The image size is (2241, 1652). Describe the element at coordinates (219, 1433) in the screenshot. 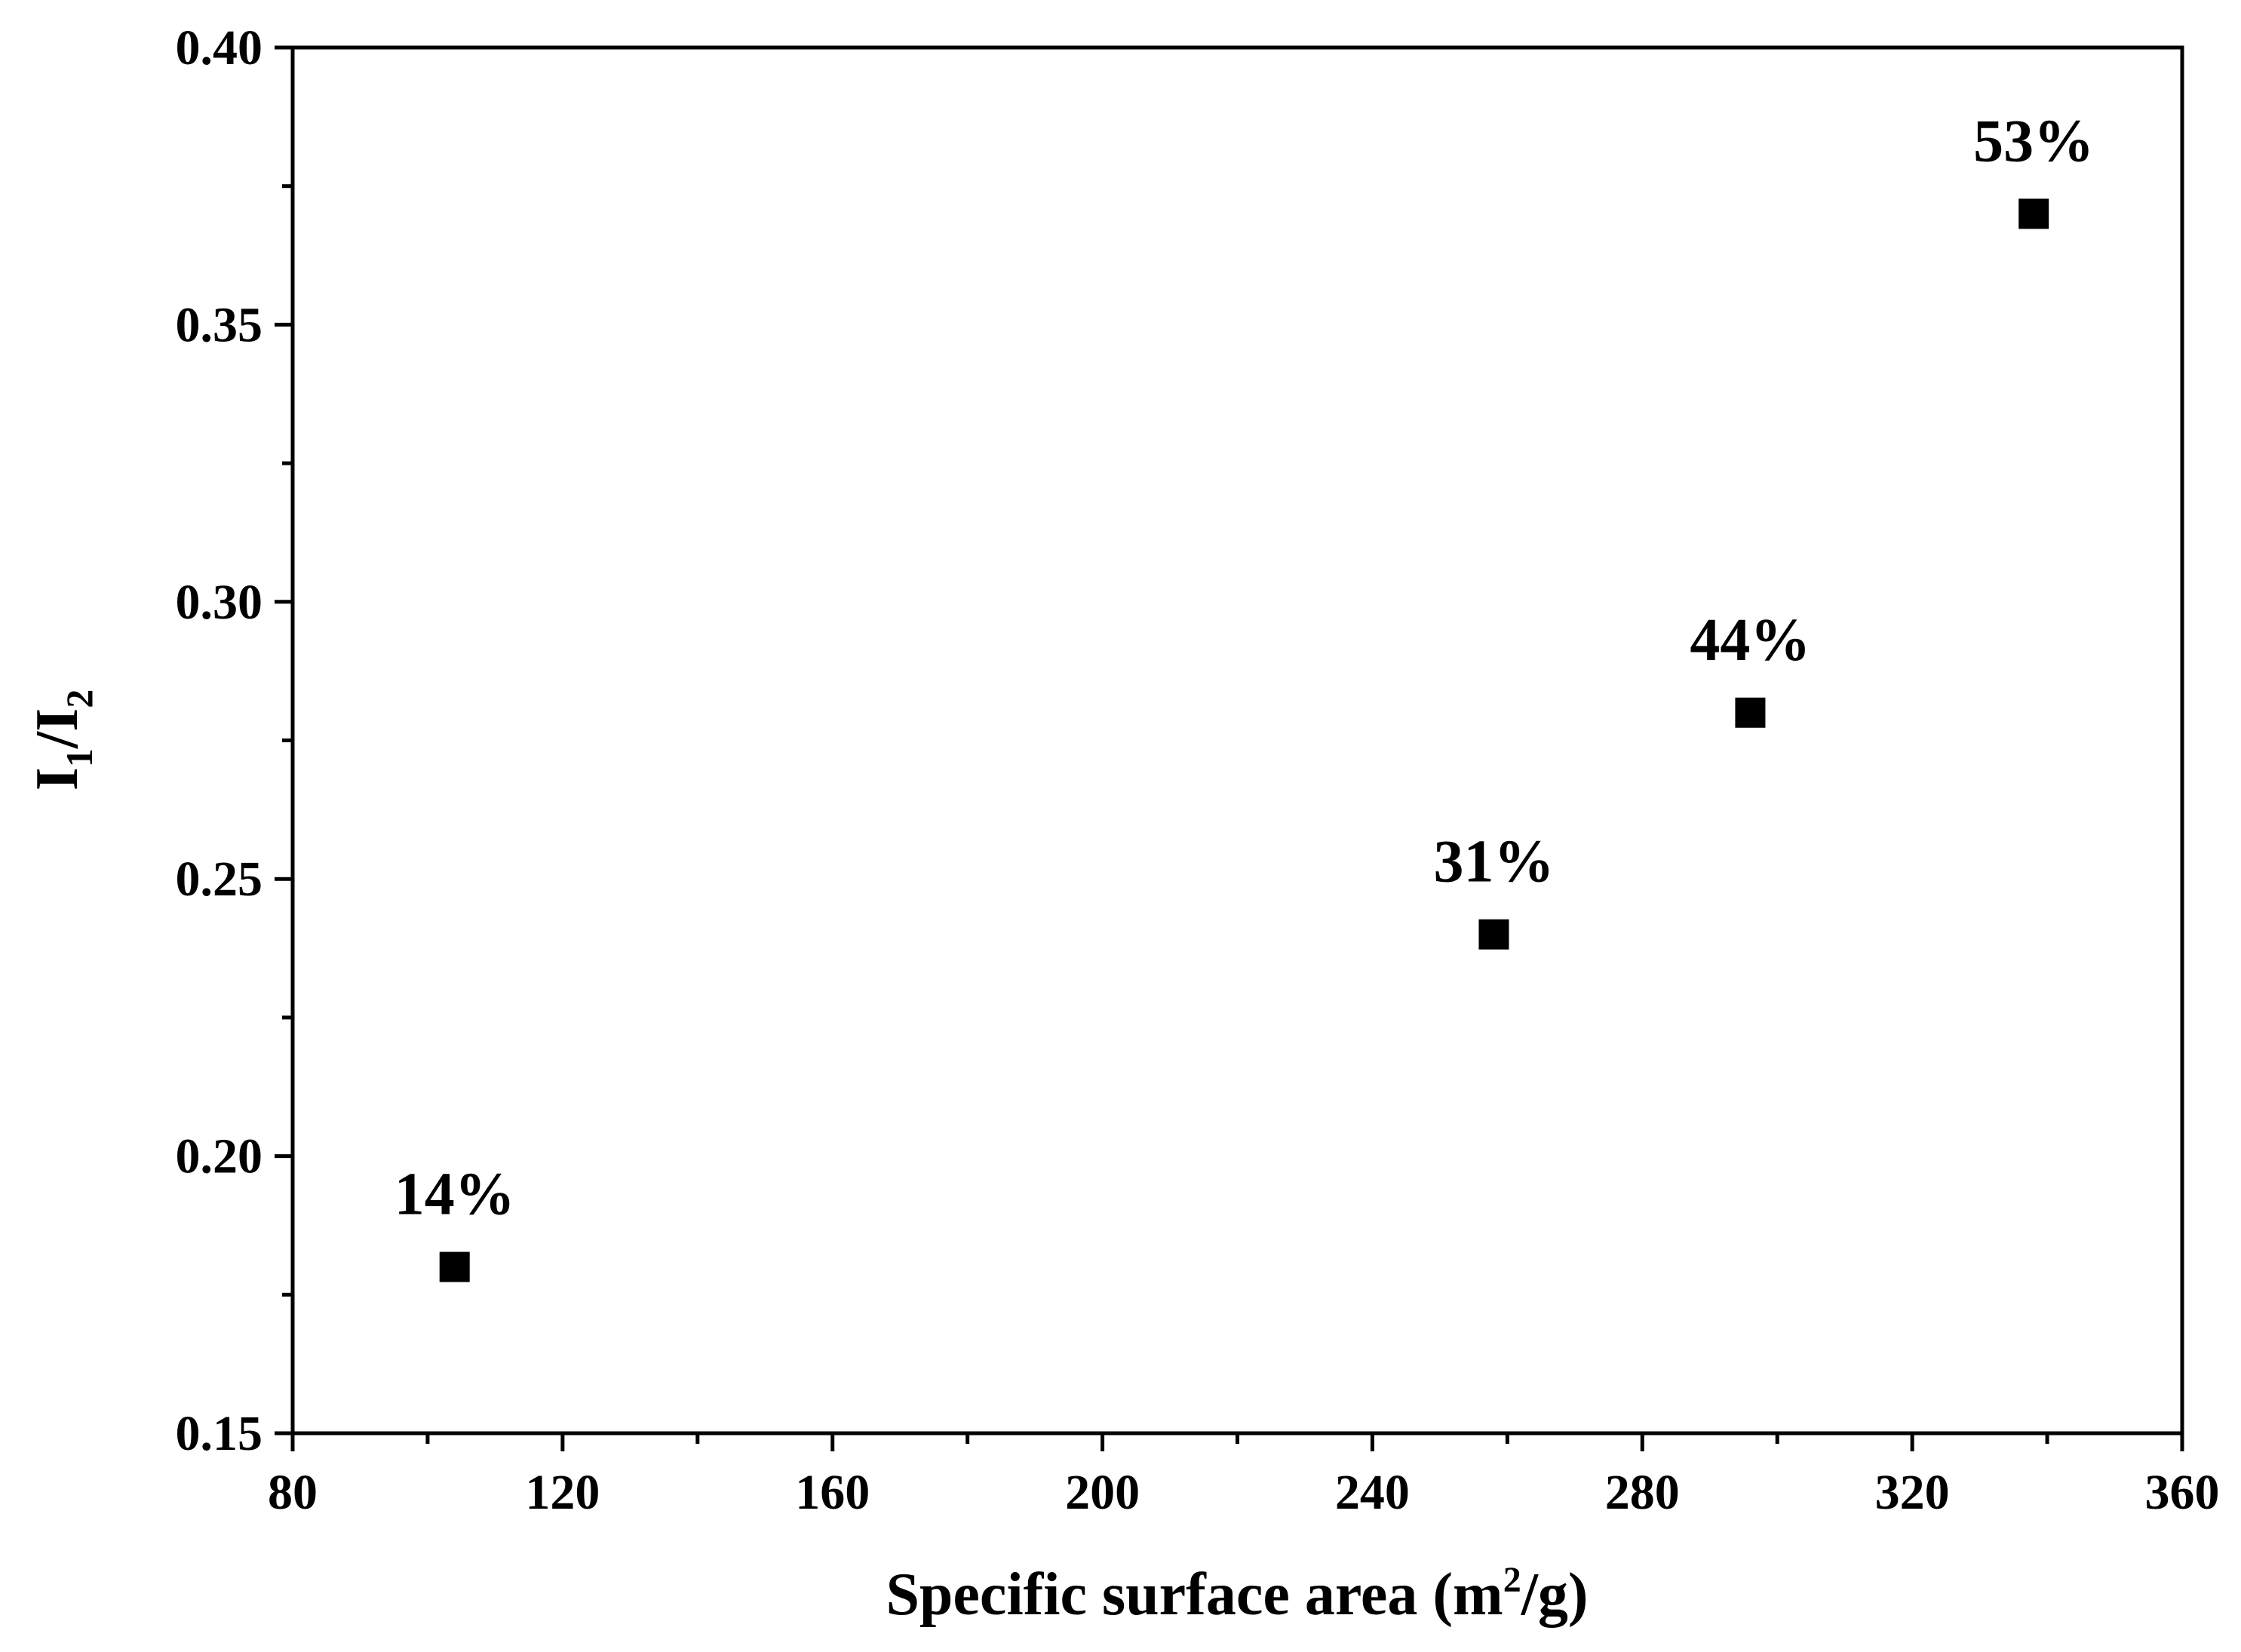

I see `y-tick-label: 0.15` at that location.